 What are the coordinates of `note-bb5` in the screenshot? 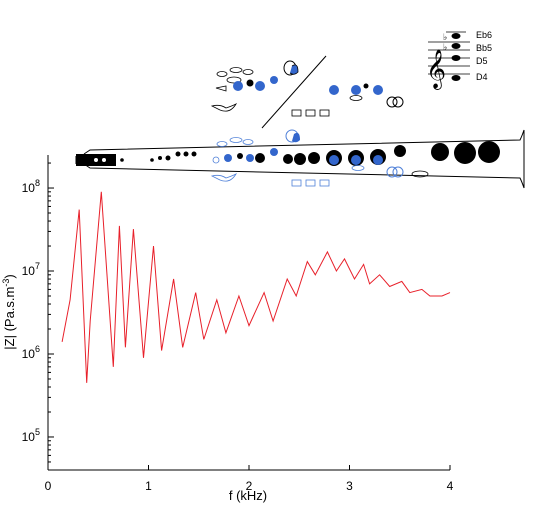 It's located at (456, 46).